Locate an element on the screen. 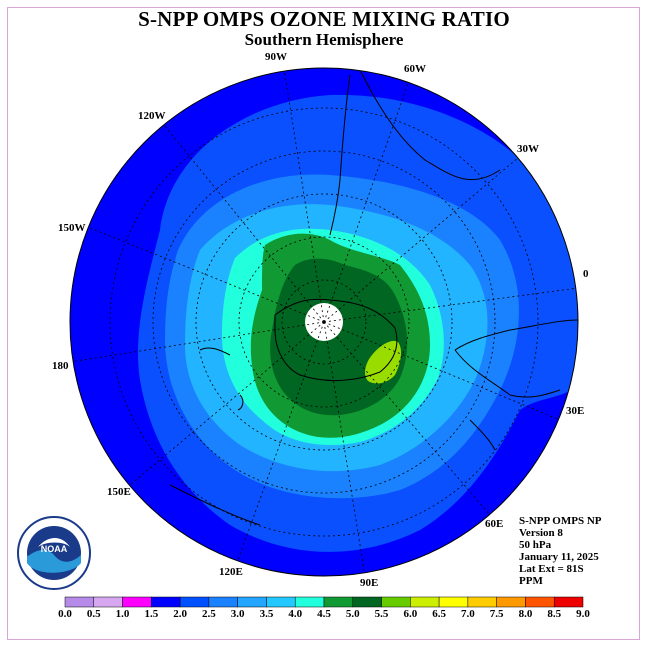 Image resolution: width=648 pixels, height=648 pixels. colorbar-tick-label: 1.5 is located at coordinates (151, 614).